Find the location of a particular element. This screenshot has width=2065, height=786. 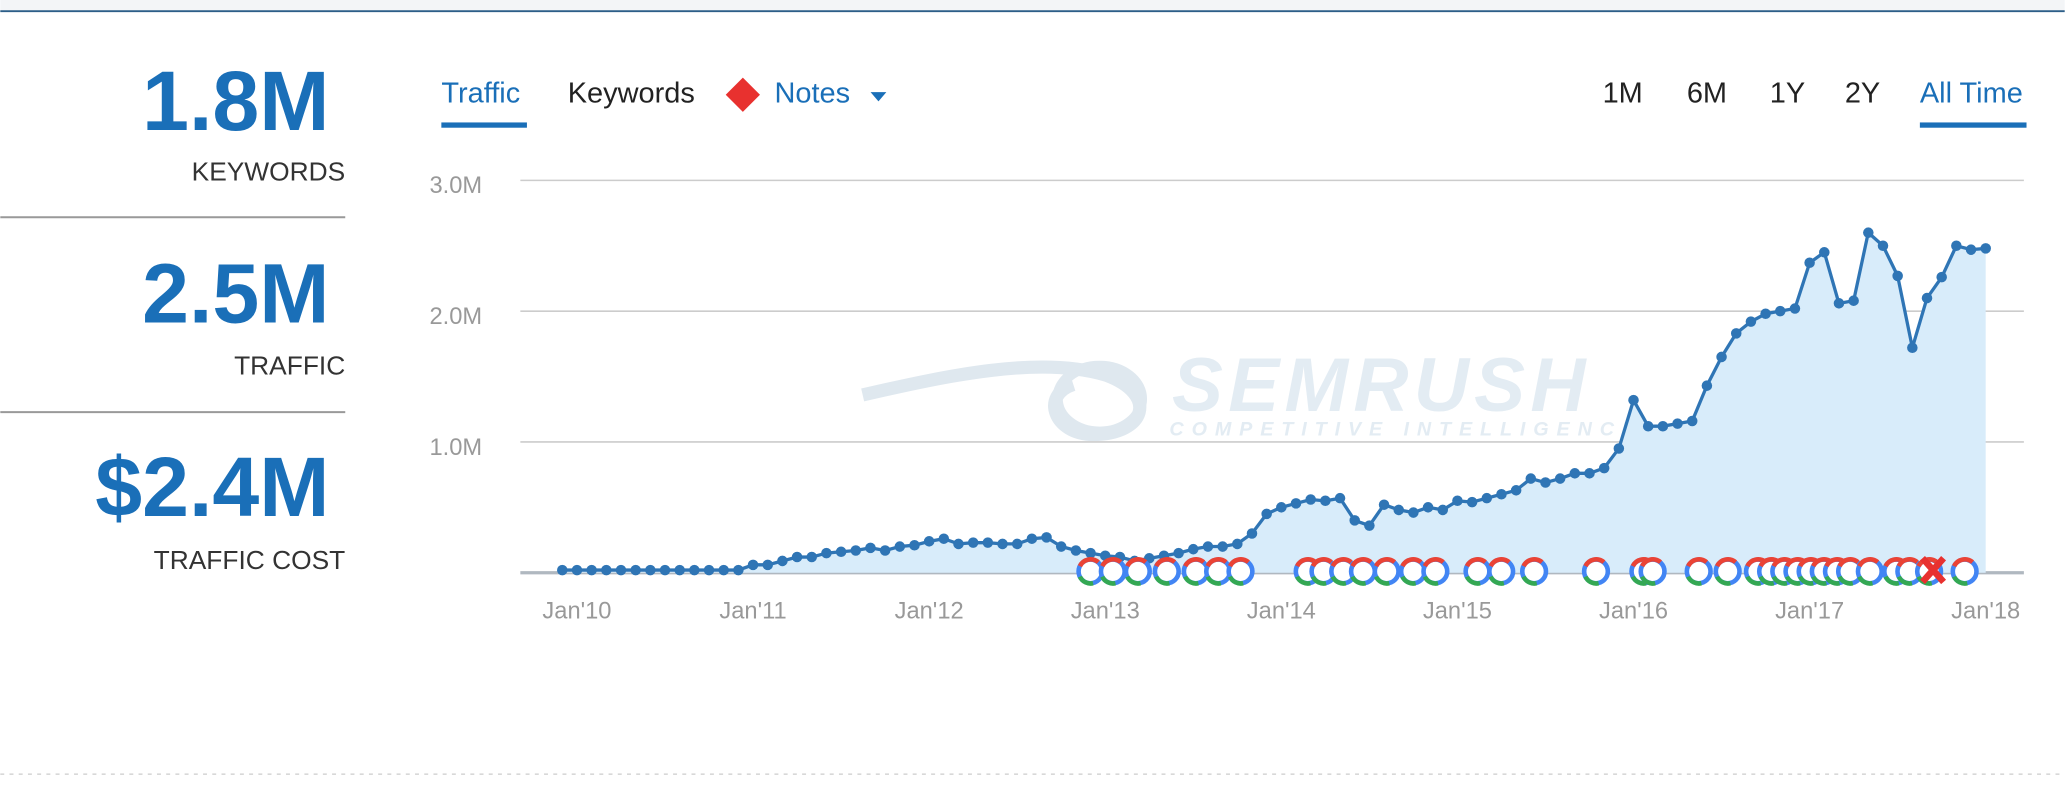

period-underline is located at coordinates (1973, 125).